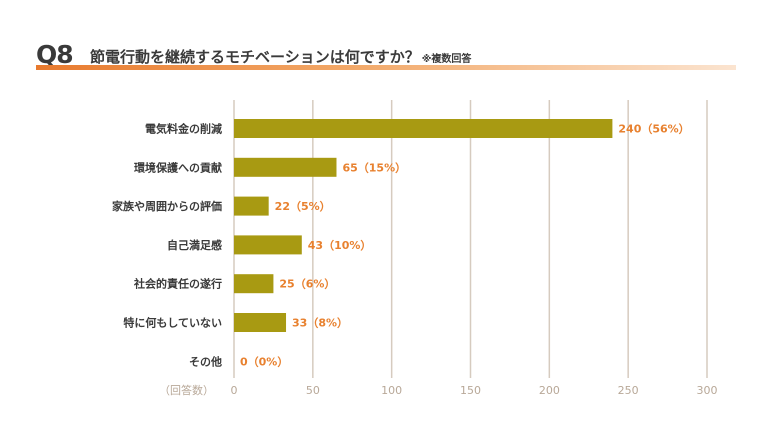 The image size is (768, 432). What do you see at coordinates (391, 390) in the screenshot?
I see `x-tick-label: 100` at bounding box center [391, 390].